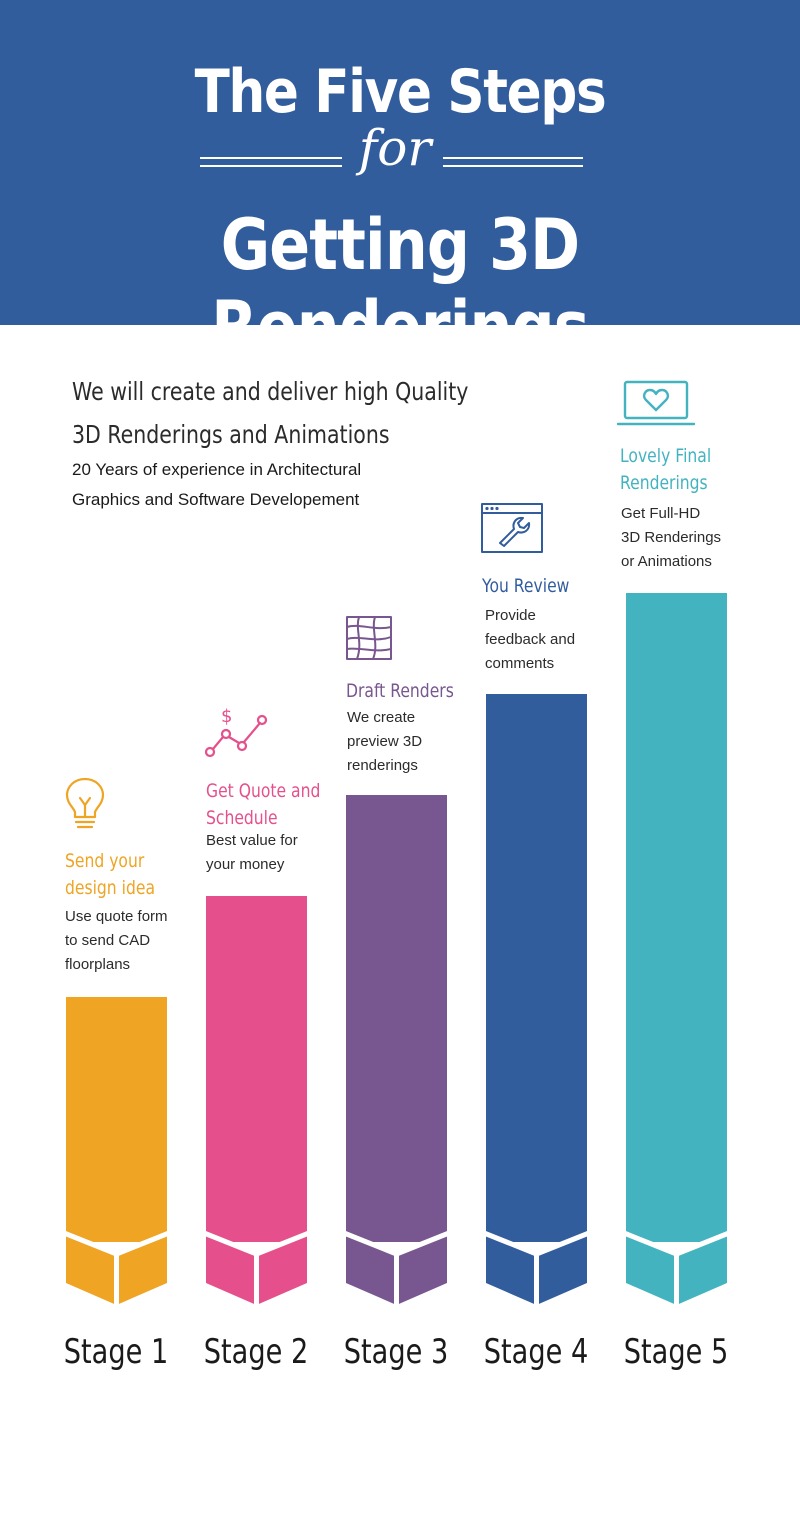 The width and height of the screenshot is (800, 1540). I want to click on divider-right-bottom, so click(513, 166).